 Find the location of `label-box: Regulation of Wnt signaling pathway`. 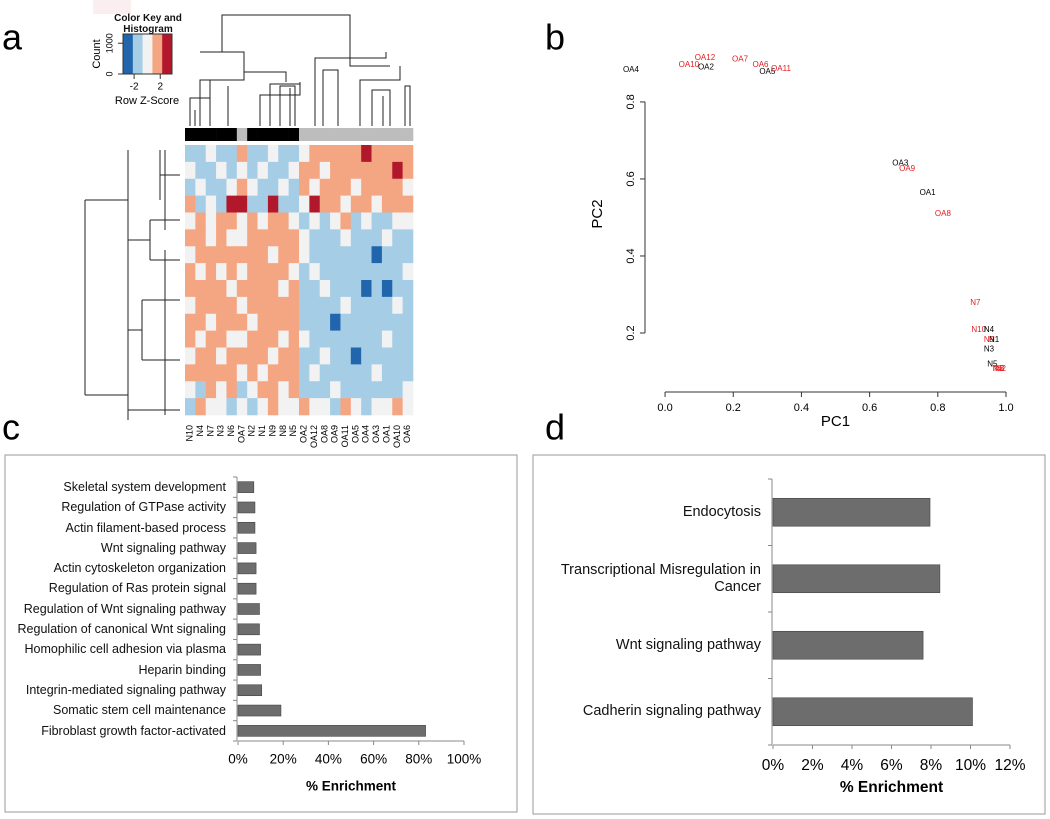

label-box: Regulation of Wnt signaling pathway is located at coordinates (124, 608).